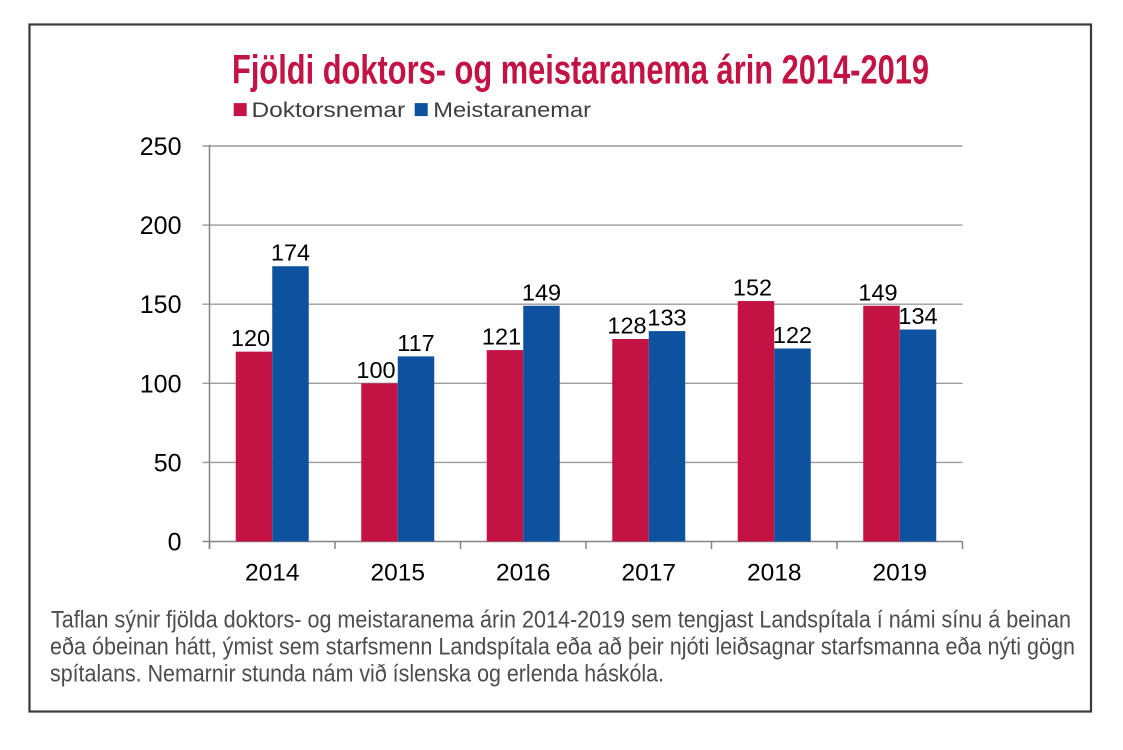  I want to click on svg-text: 134, so click(917, 316).